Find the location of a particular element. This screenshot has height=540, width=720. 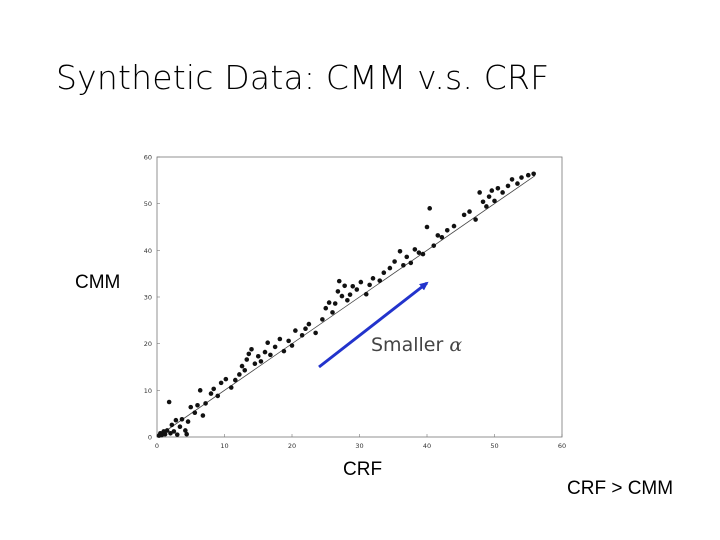

annotation-label: Smaller α is located at coordinates (416, 345).